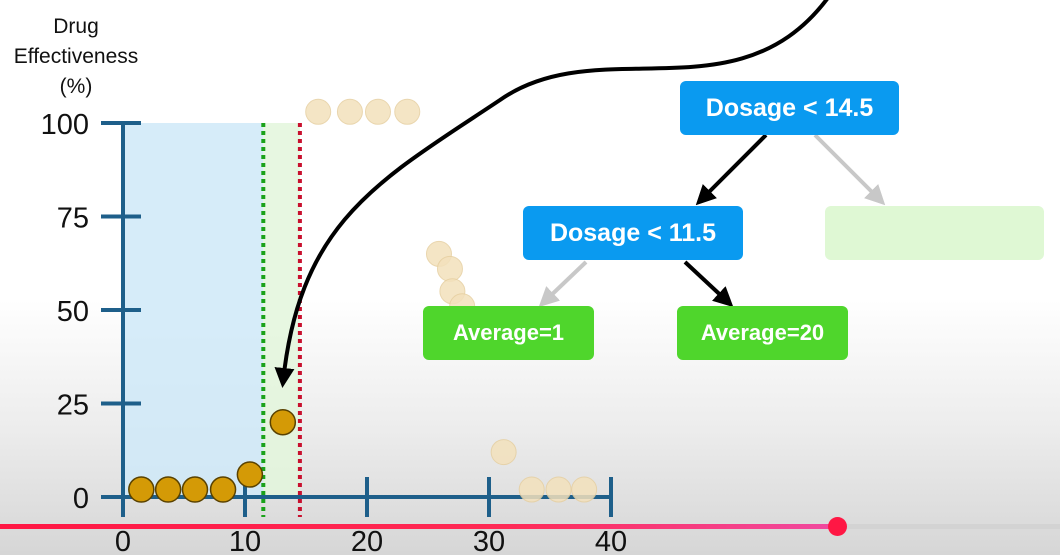 Image resolution: width=1060 pixels, height=555 pixels. I want to click on y-axis-label-line-3: (%), so click(76, 86).